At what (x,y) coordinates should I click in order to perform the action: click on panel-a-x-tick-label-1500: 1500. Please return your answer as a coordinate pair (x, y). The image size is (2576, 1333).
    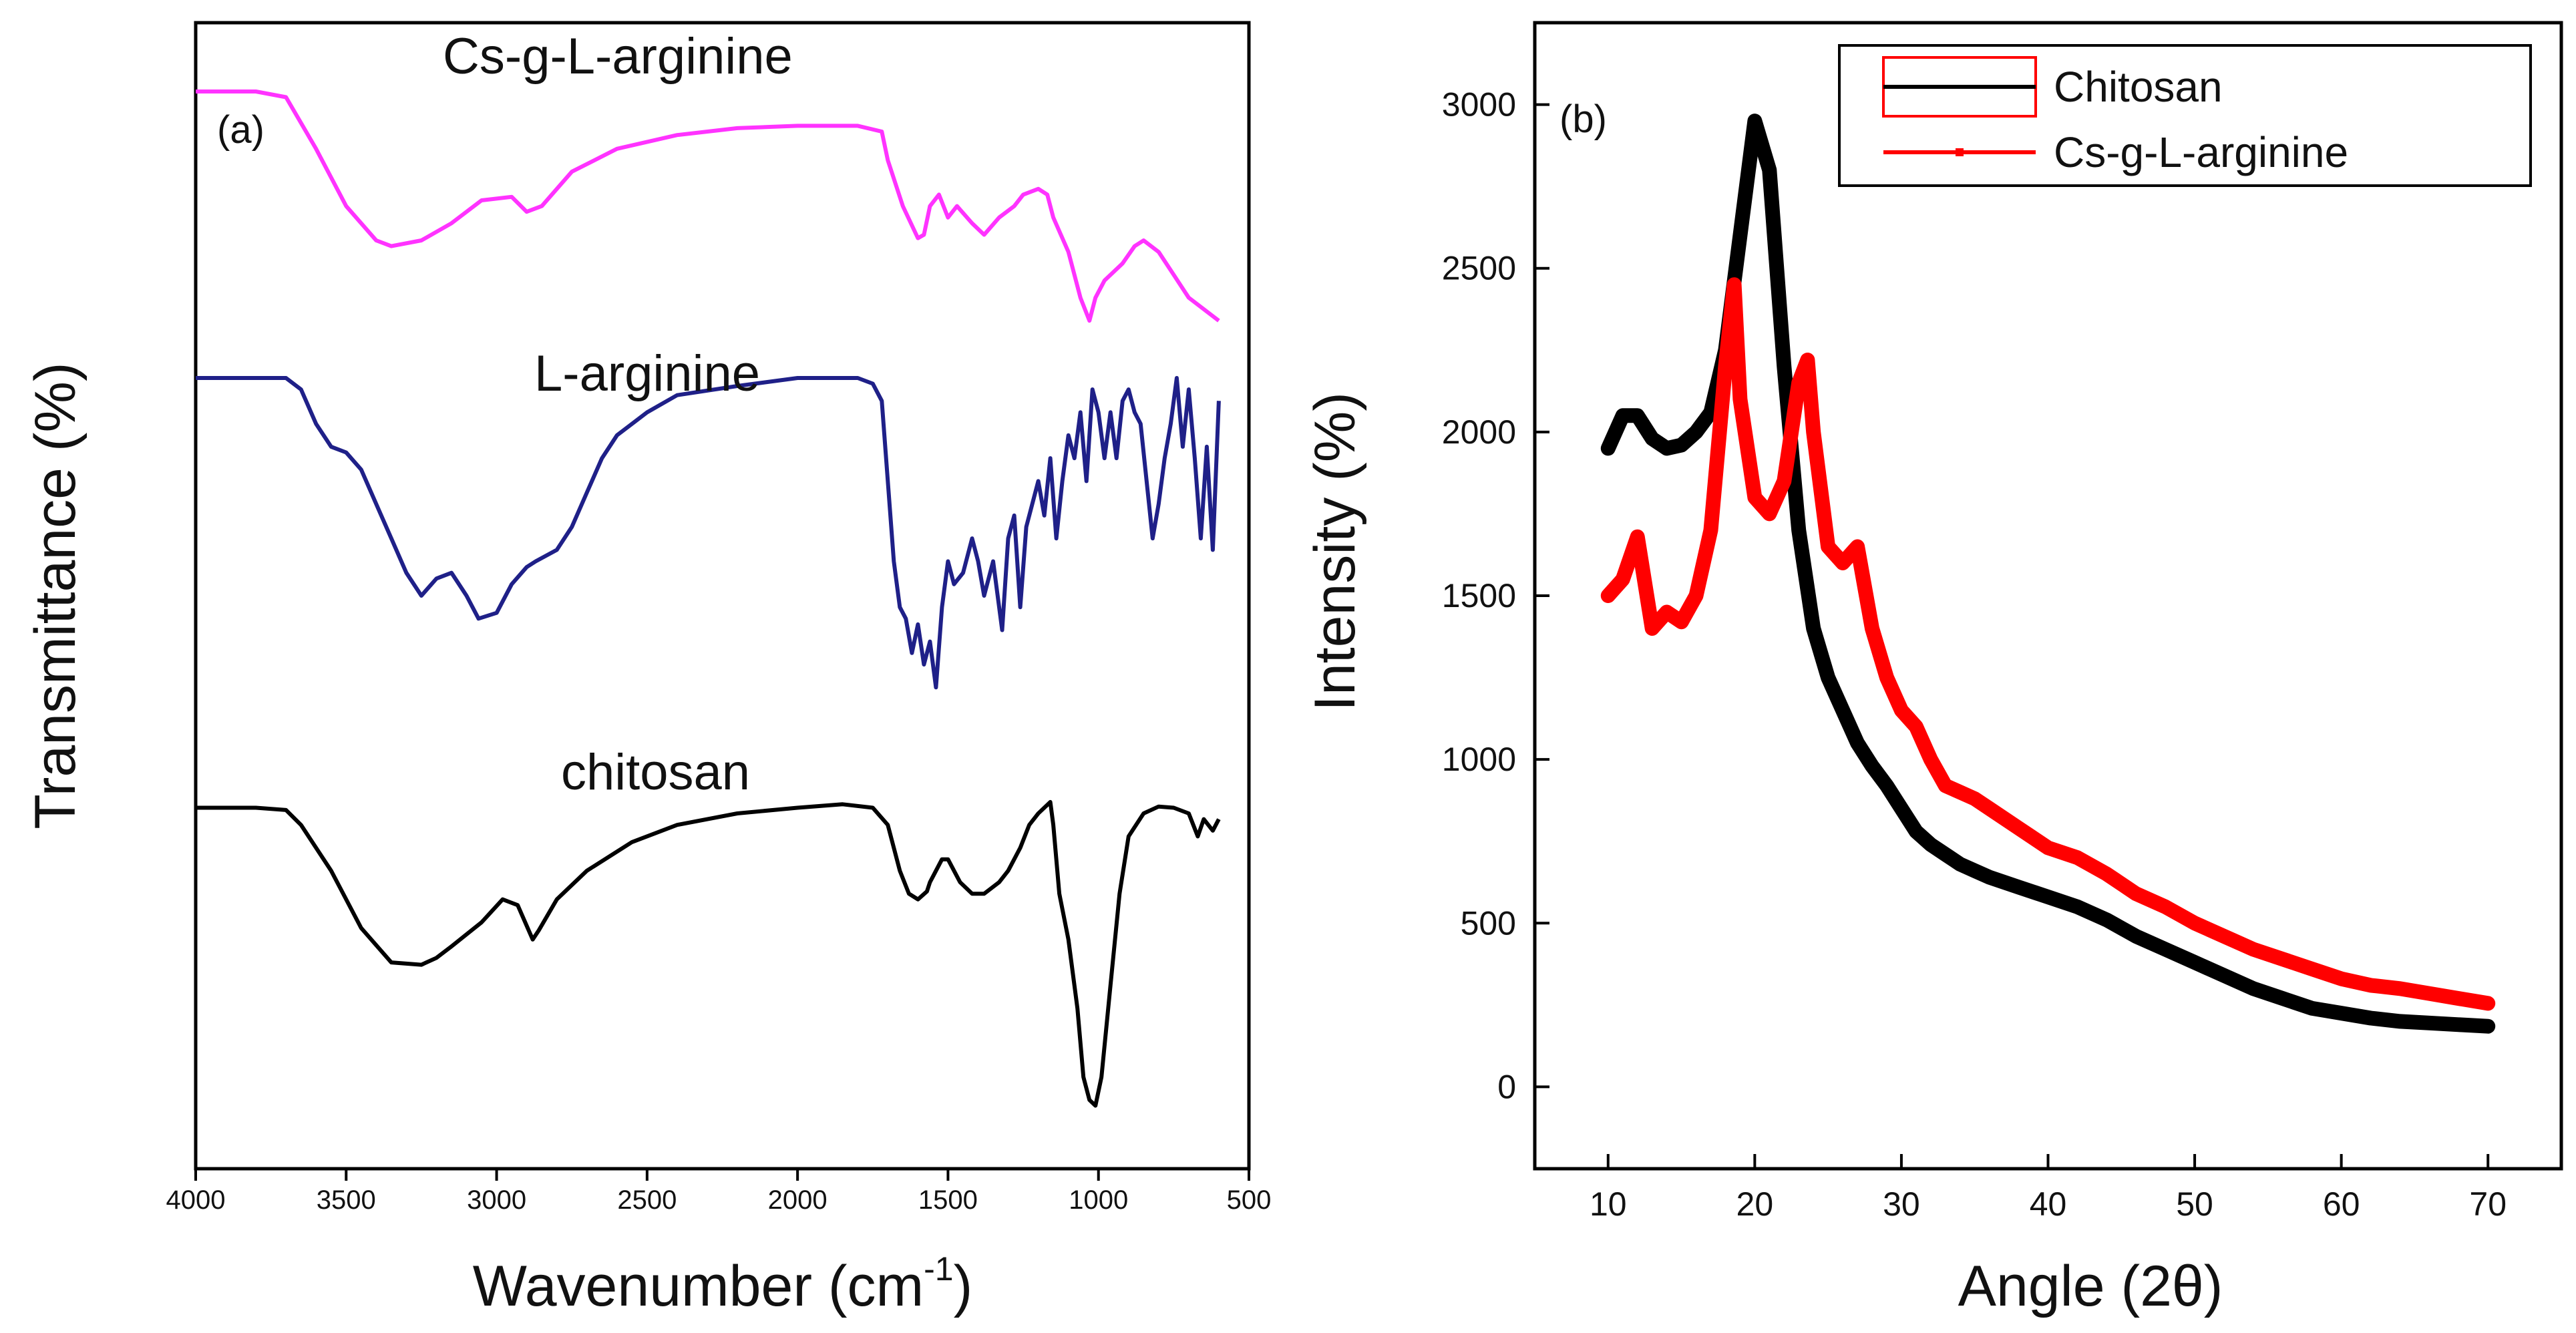
    Looking at the image, I should click on (948, 1200).